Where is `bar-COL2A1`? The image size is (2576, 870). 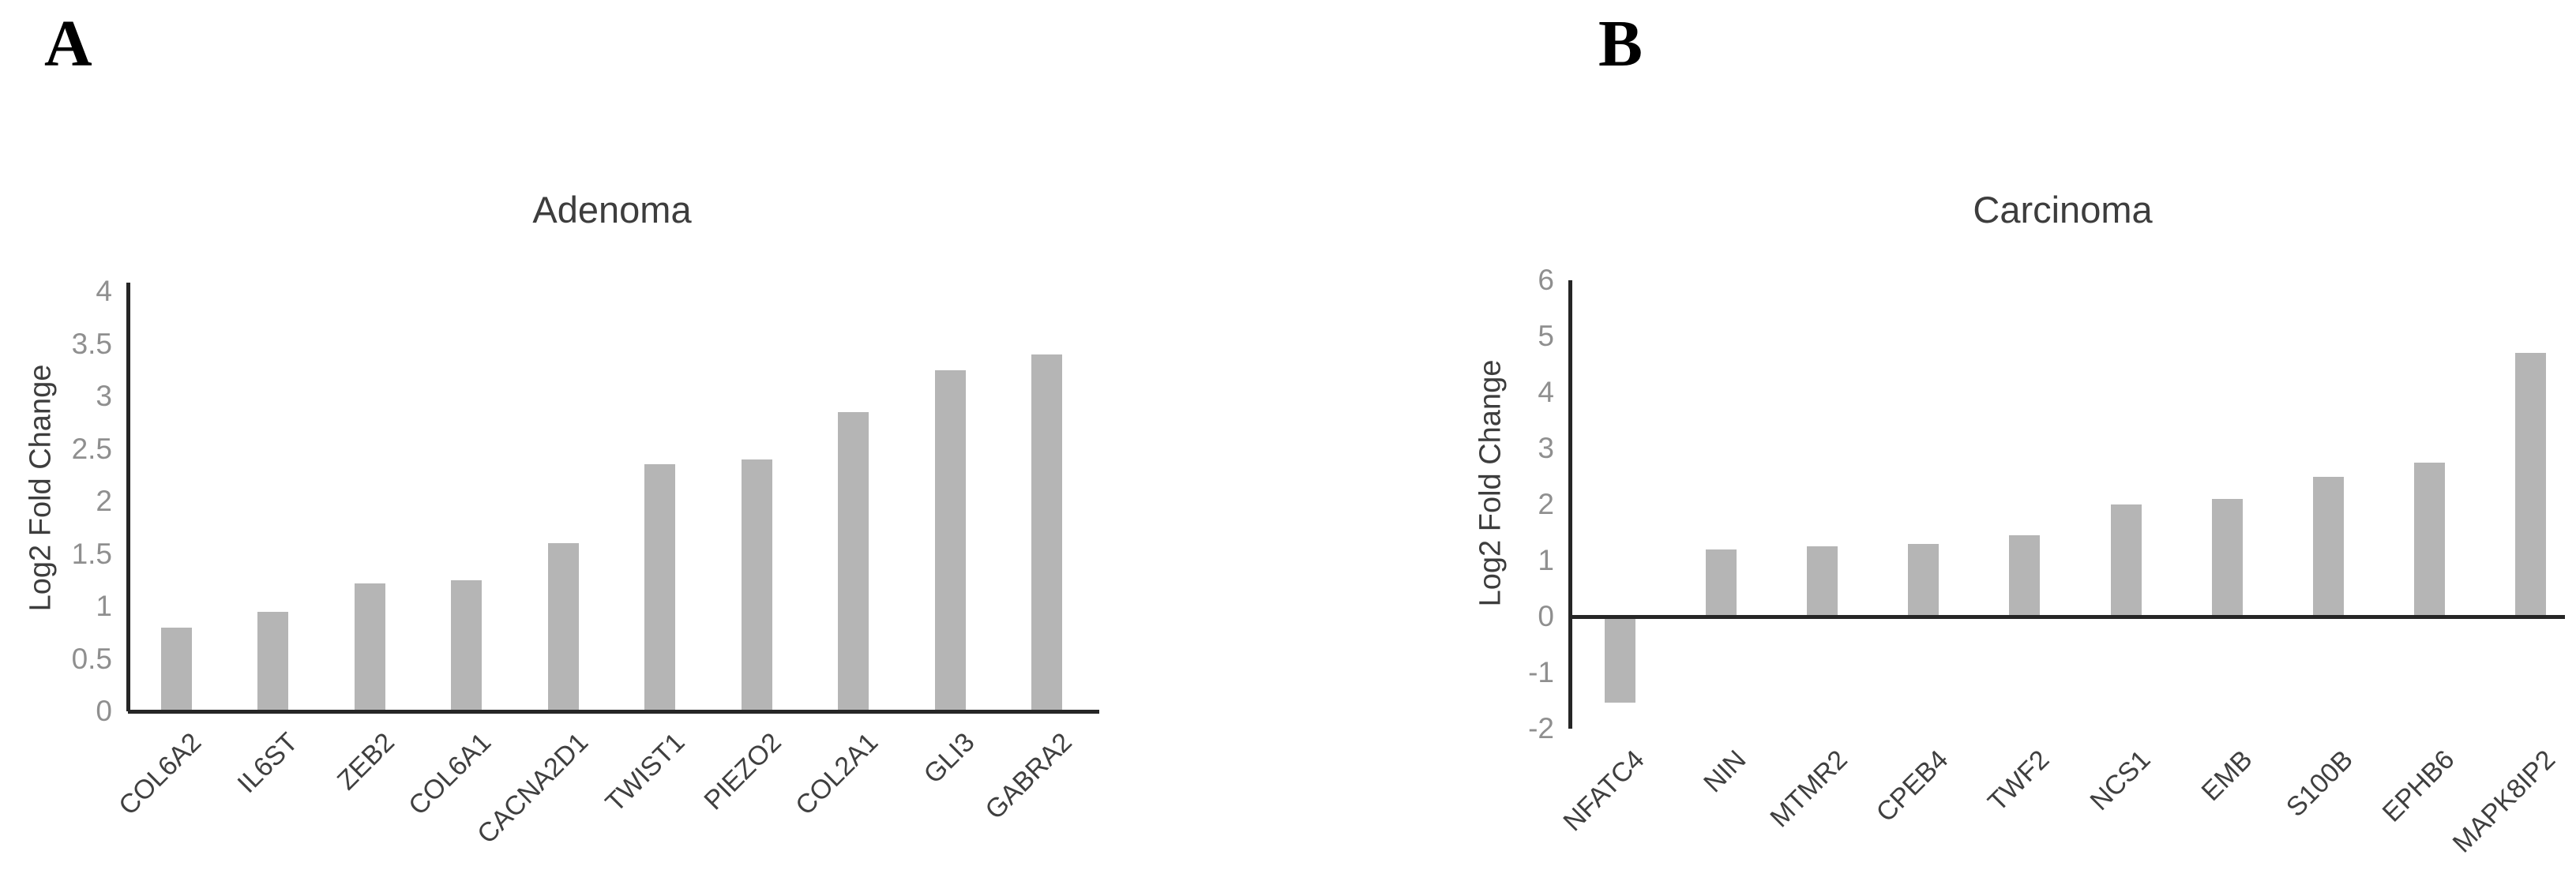 bar-COL2A1 is located at coordinates (853, 561).